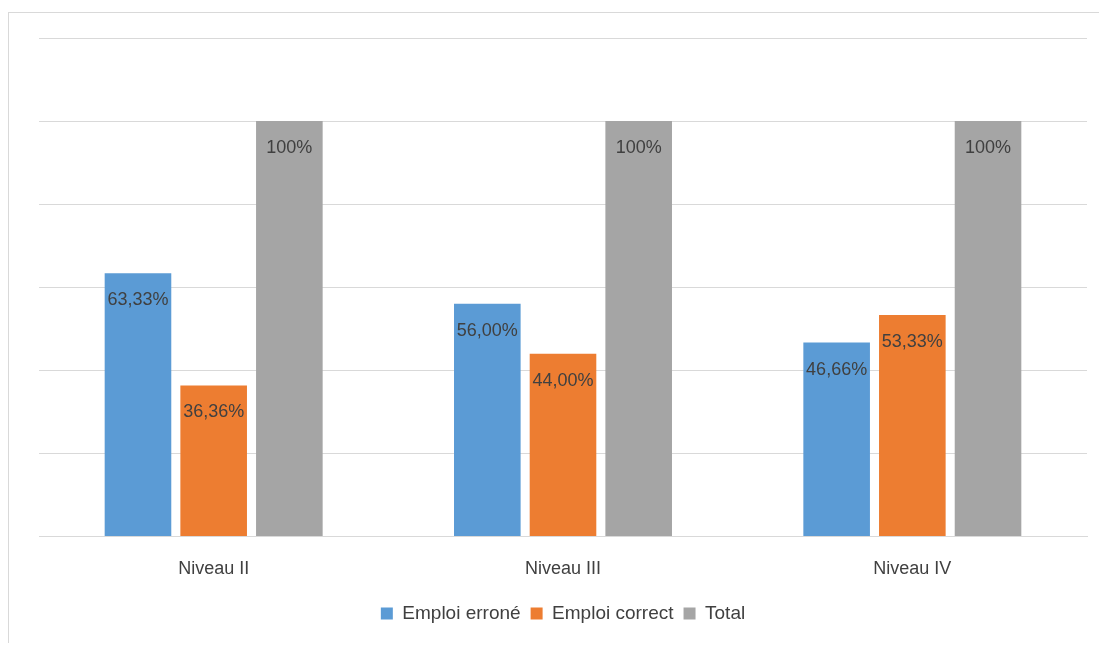  I want to click on data-label: 44,00%, so click(563, 379).